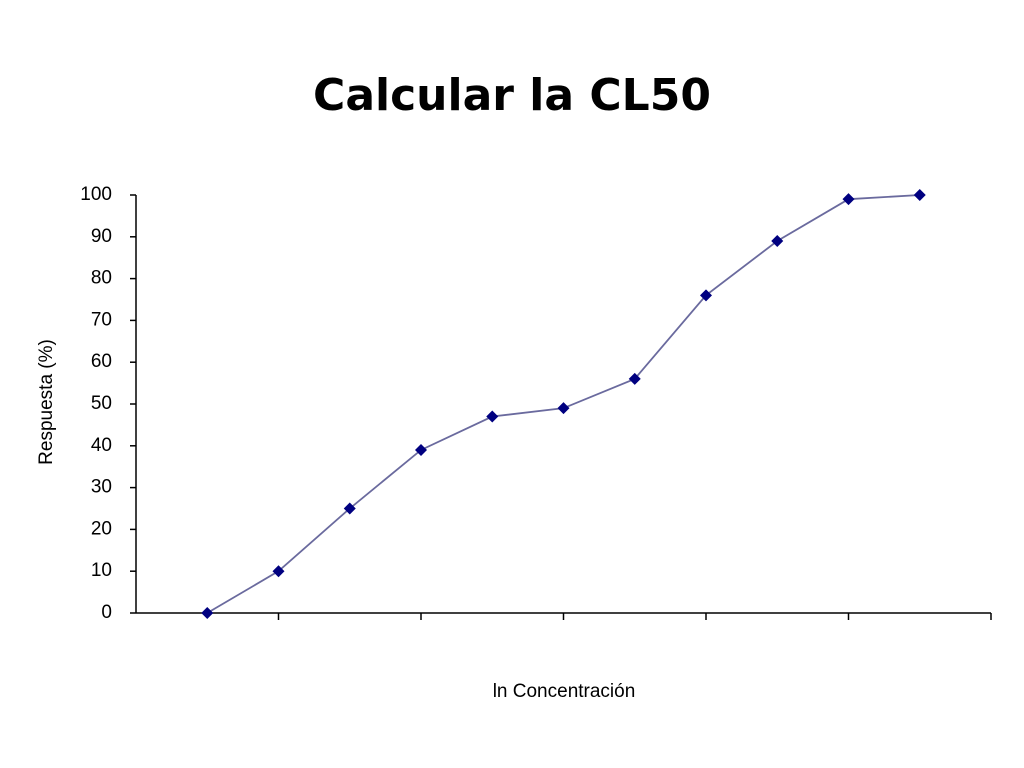 The width and height of the screenshot is (1024, 768). I want to click on y-tick-label: 0, so click(106, 612).